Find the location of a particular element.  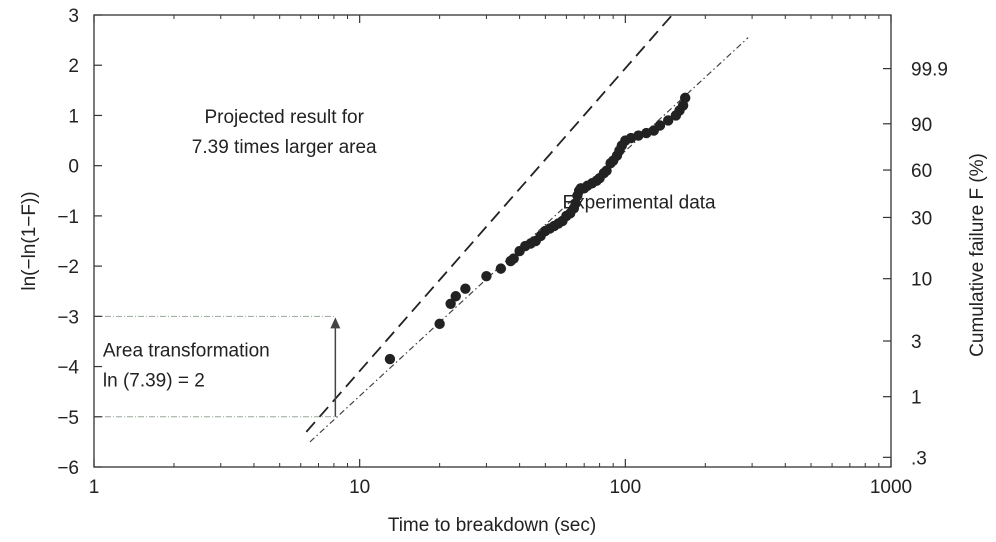

y2-axis-ticks: 99.9 90 60 30 10 3 1 .3 is located at coordinates (915, 264).